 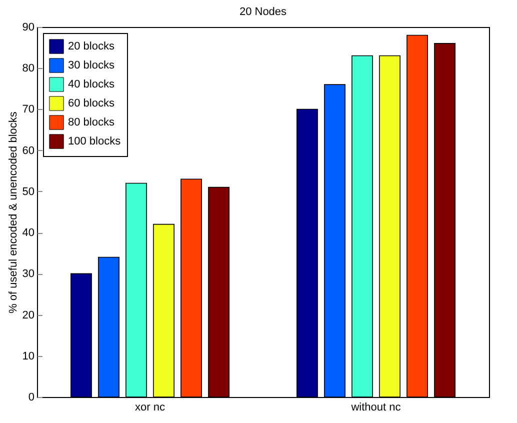 I want to click on y-tick-label: 40, so click(x=28, y=233).